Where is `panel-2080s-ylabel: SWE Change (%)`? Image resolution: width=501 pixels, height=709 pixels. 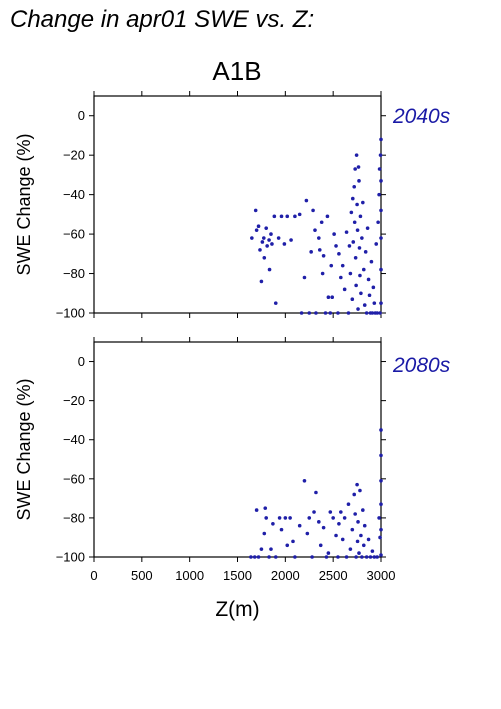 panel-2080s-ylabel: SWE Change (%) is located at coordinates (24, 449).